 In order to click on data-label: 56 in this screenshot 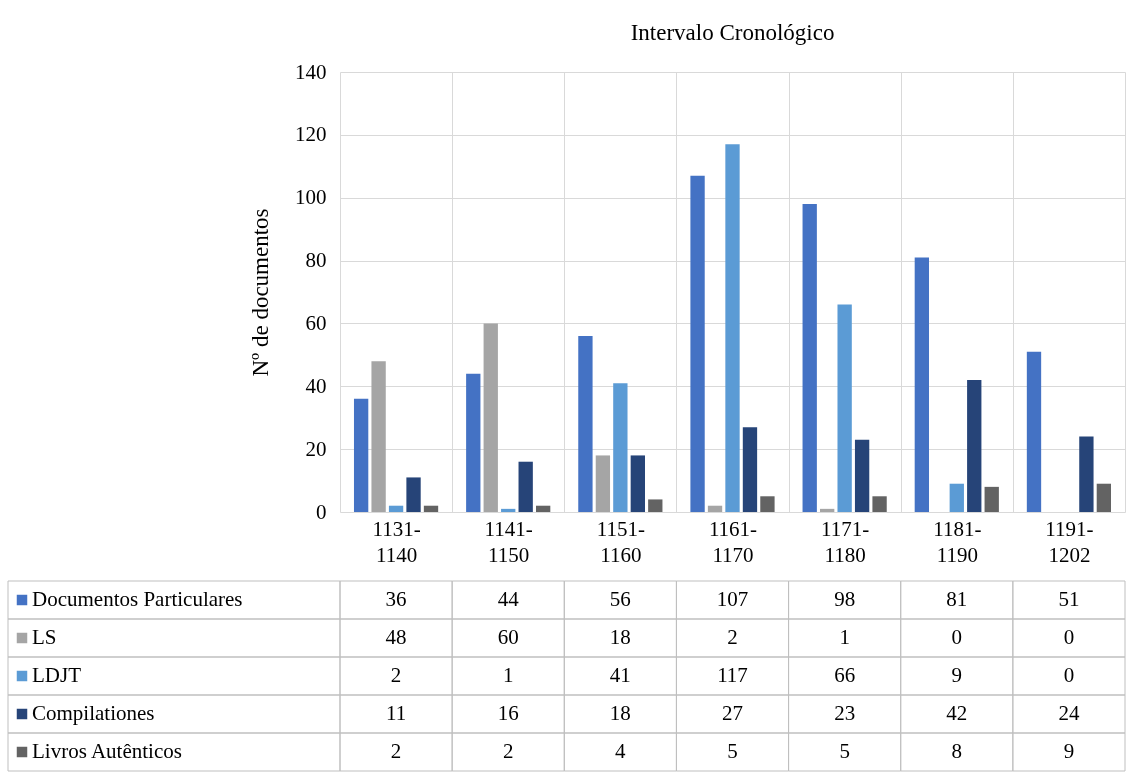, I will do `click(620, 599)`.